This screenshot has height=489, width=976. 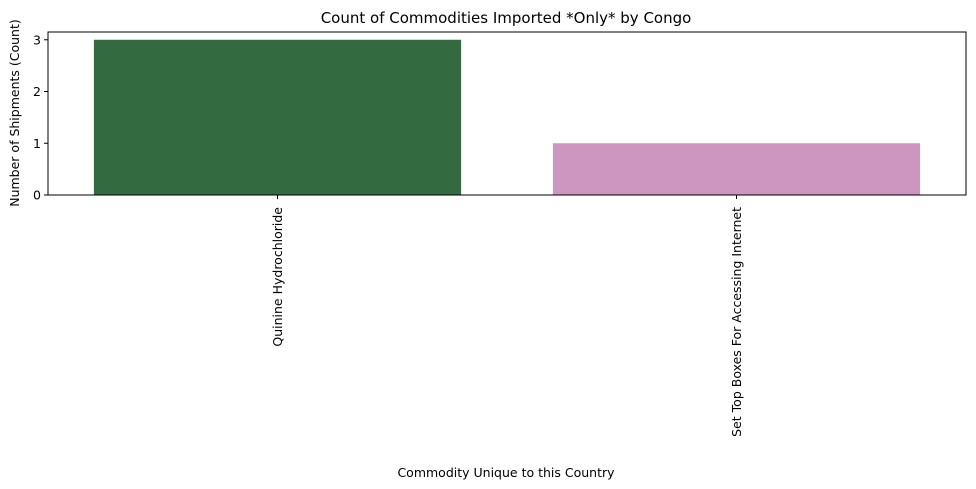 I want to click on x-tick-label: Set Top Boxes For Accessing Internet, so click(x=736, y=322).